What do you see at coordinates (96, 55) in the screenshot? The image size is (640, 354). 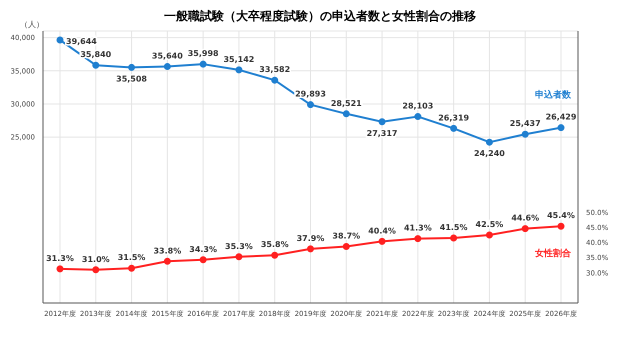 I see `data-label: 35,840` at bounding box center [96, 55].